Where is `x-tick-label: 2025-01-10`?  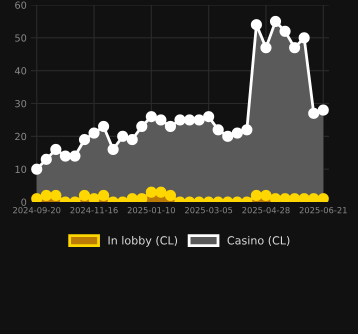 x-tick-label: 2025-01-10 is located at coordinates (152, 210).